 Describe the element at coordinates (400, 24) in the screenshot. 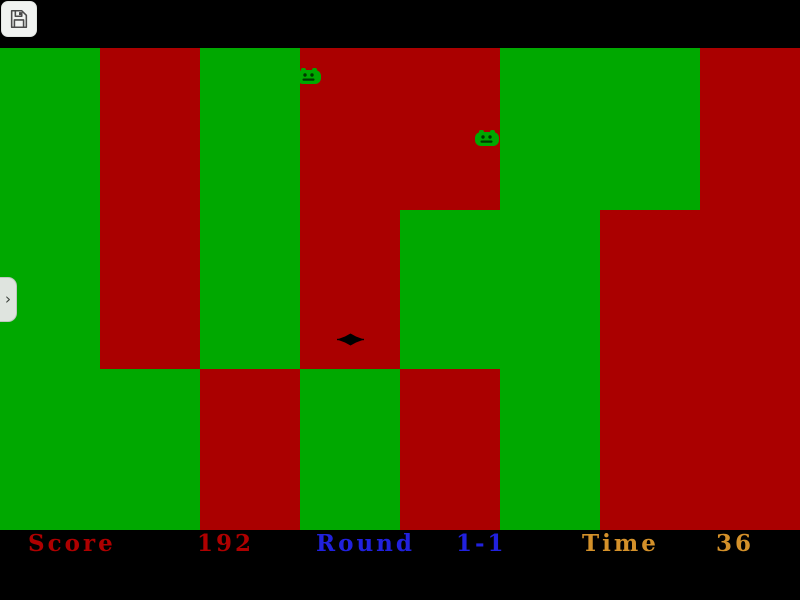

I see `top-bar` at that location.